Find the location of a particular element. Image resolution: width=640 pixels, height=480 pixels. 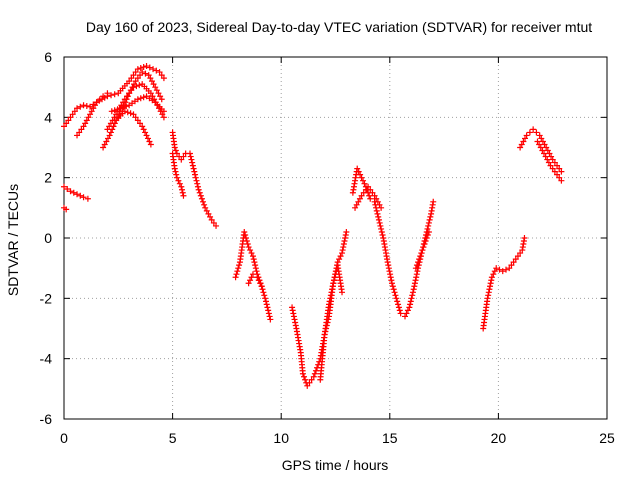

x-tick-label: 0 is located at coordinates (64, 438).